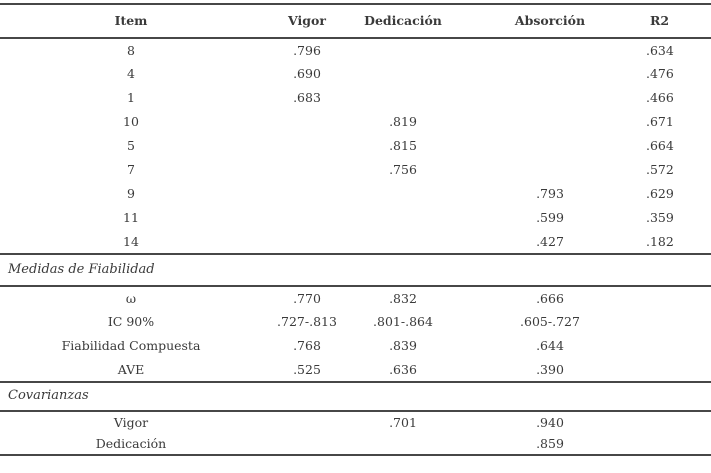  Describe the element at coordinates (307, 74) in the screenshot. I see `vigor-cell: .690` at that location.